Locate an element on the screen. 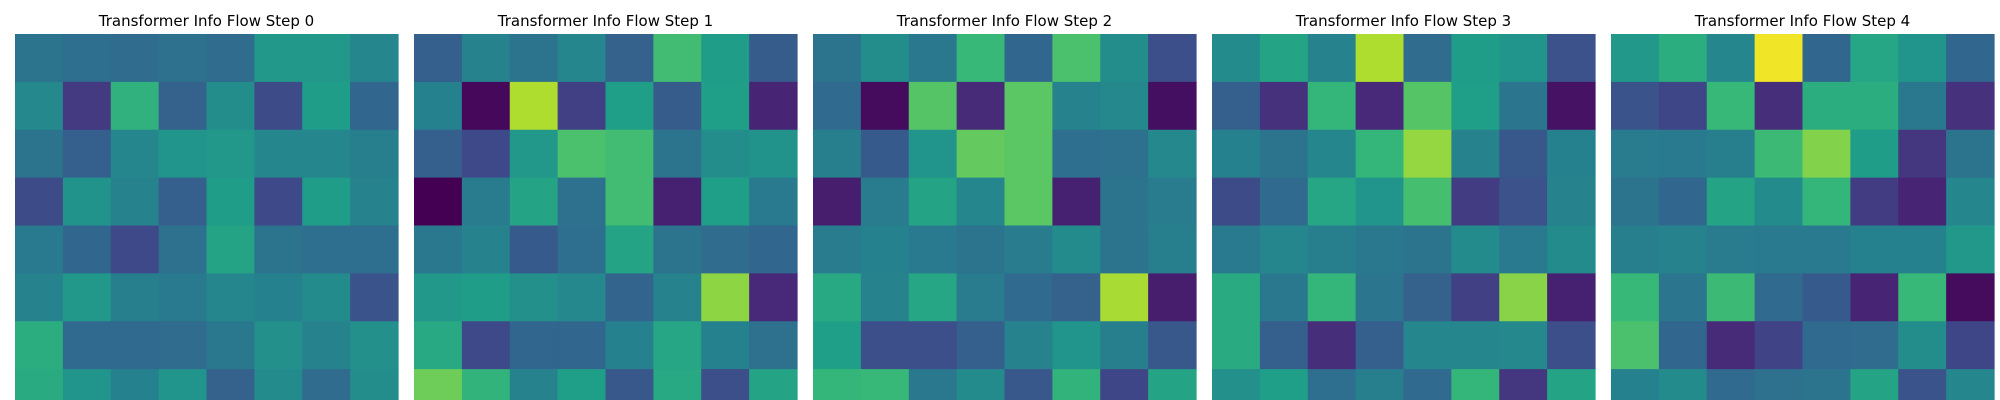 The image size is (2000, 400). panel-title: Transformer Info Flow Step 1 is located at coordinates (605, 21).